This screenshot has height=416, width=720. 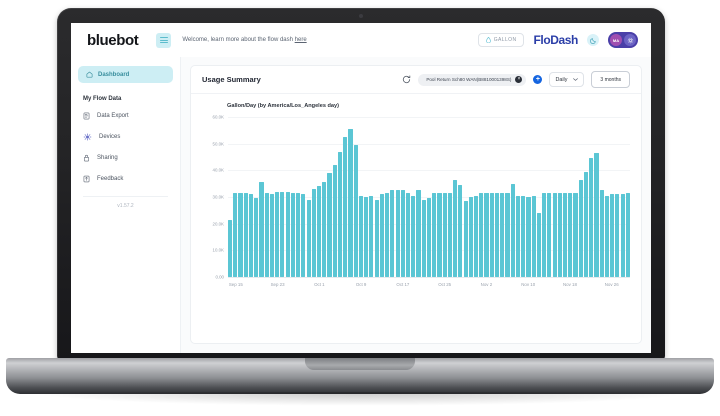 I want to click on close-icon: ×, so click(x=519, y=79).